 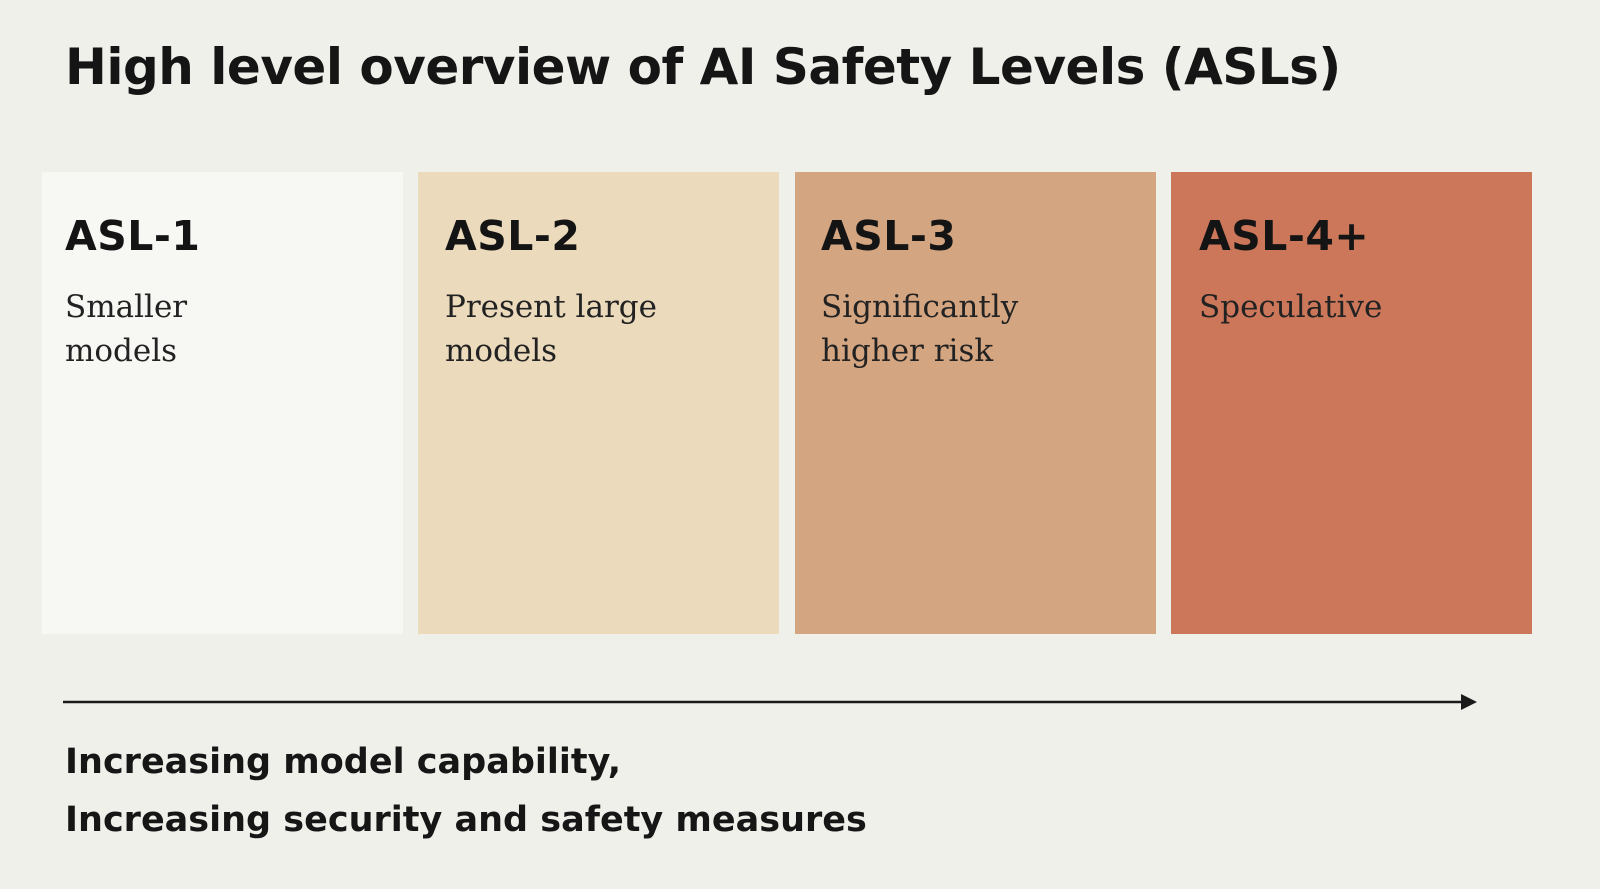 What do you see at coordinates (598, 403) in the screenshot?
I see `asl-2-card: ASL-2 Present large models` at bounding box center [598, 403].